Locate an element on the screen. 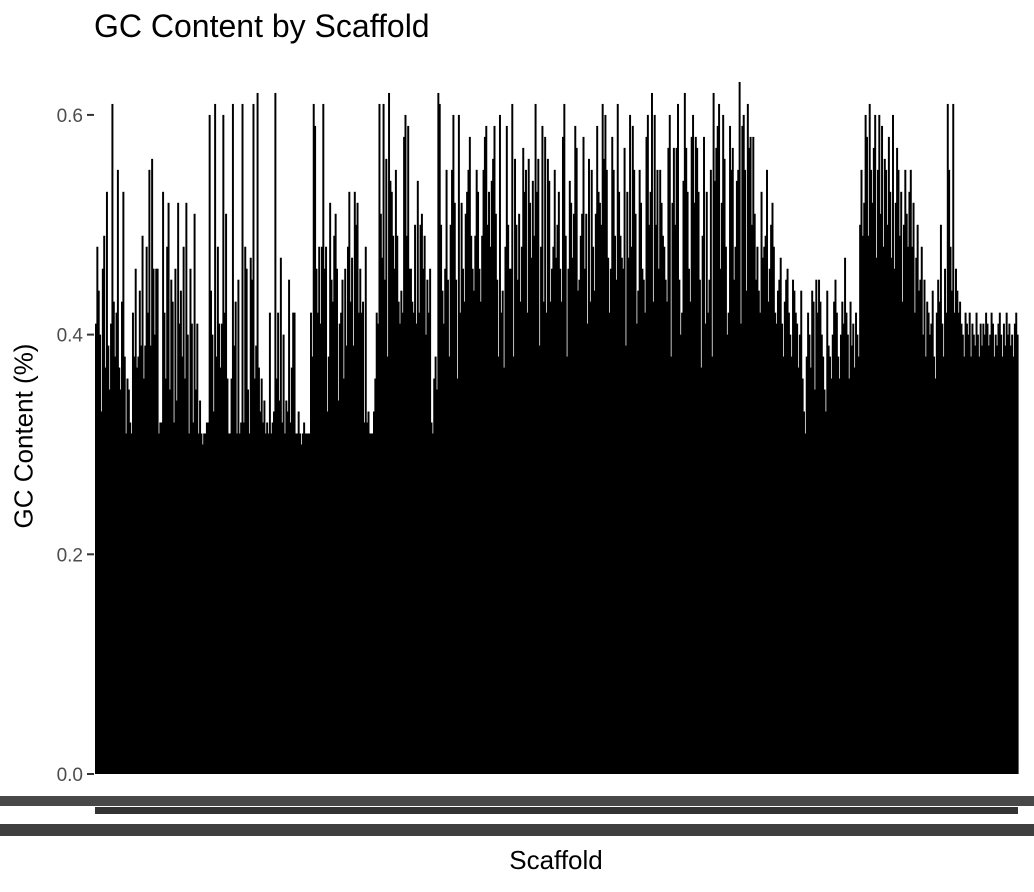  chart-title: GC Content by Scaffold is located at coordinates (262, 26).